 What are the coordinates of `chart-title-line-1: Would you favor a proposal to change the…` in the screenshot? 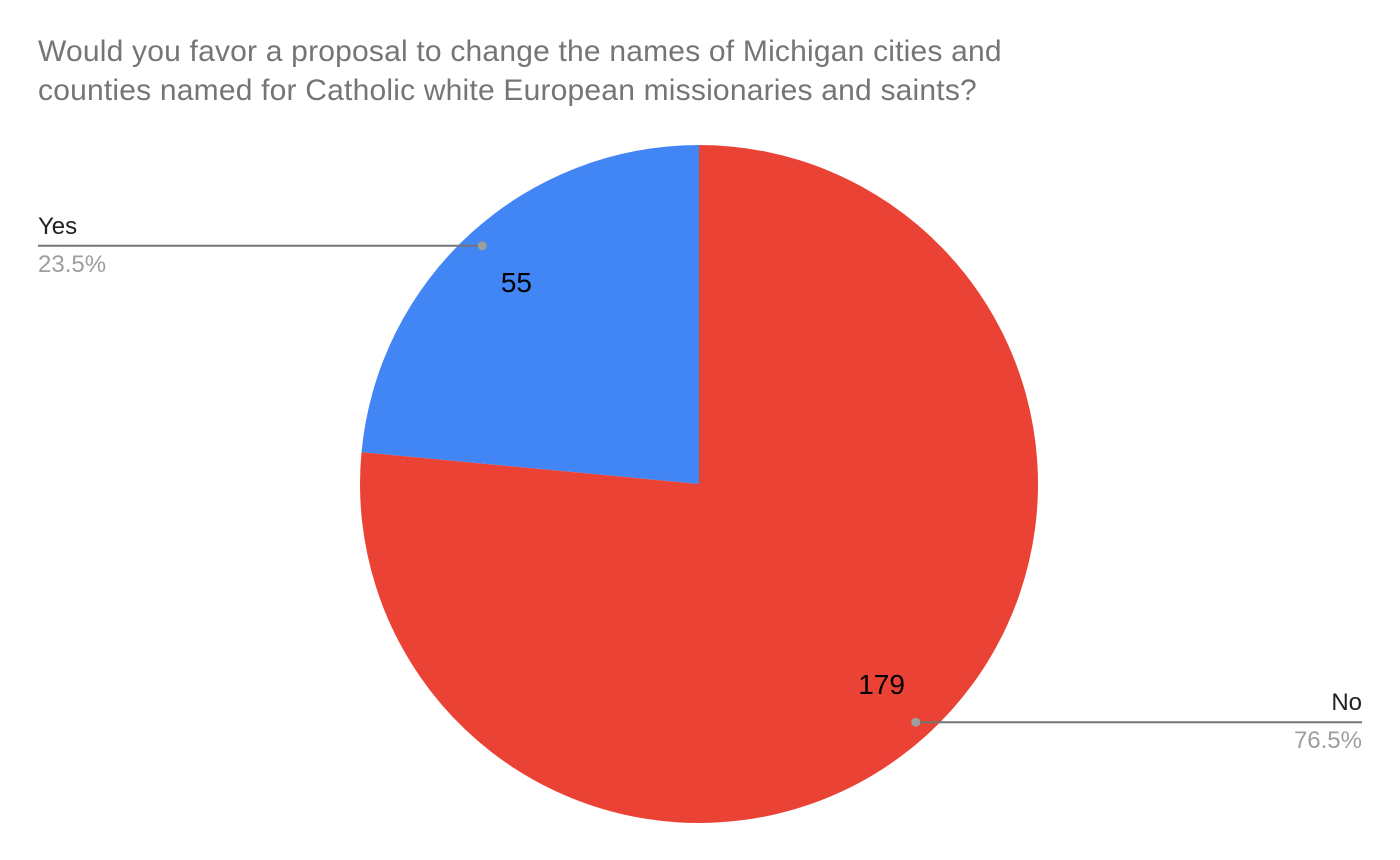 It's located at (520, 51).